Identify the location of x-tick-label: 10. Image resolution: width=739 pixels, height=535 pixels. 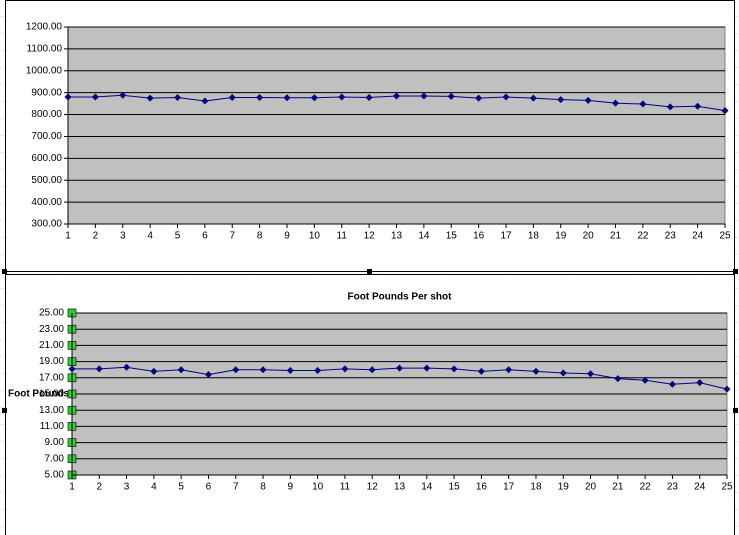
(315, 236).